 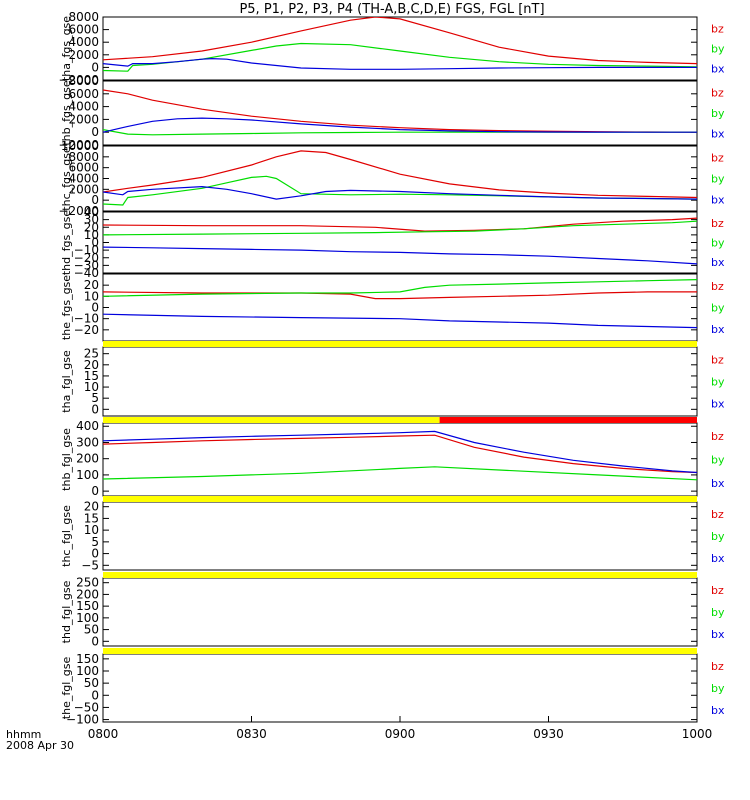 I want to click on y-tick-label: 15, so click(x=91, y=518).